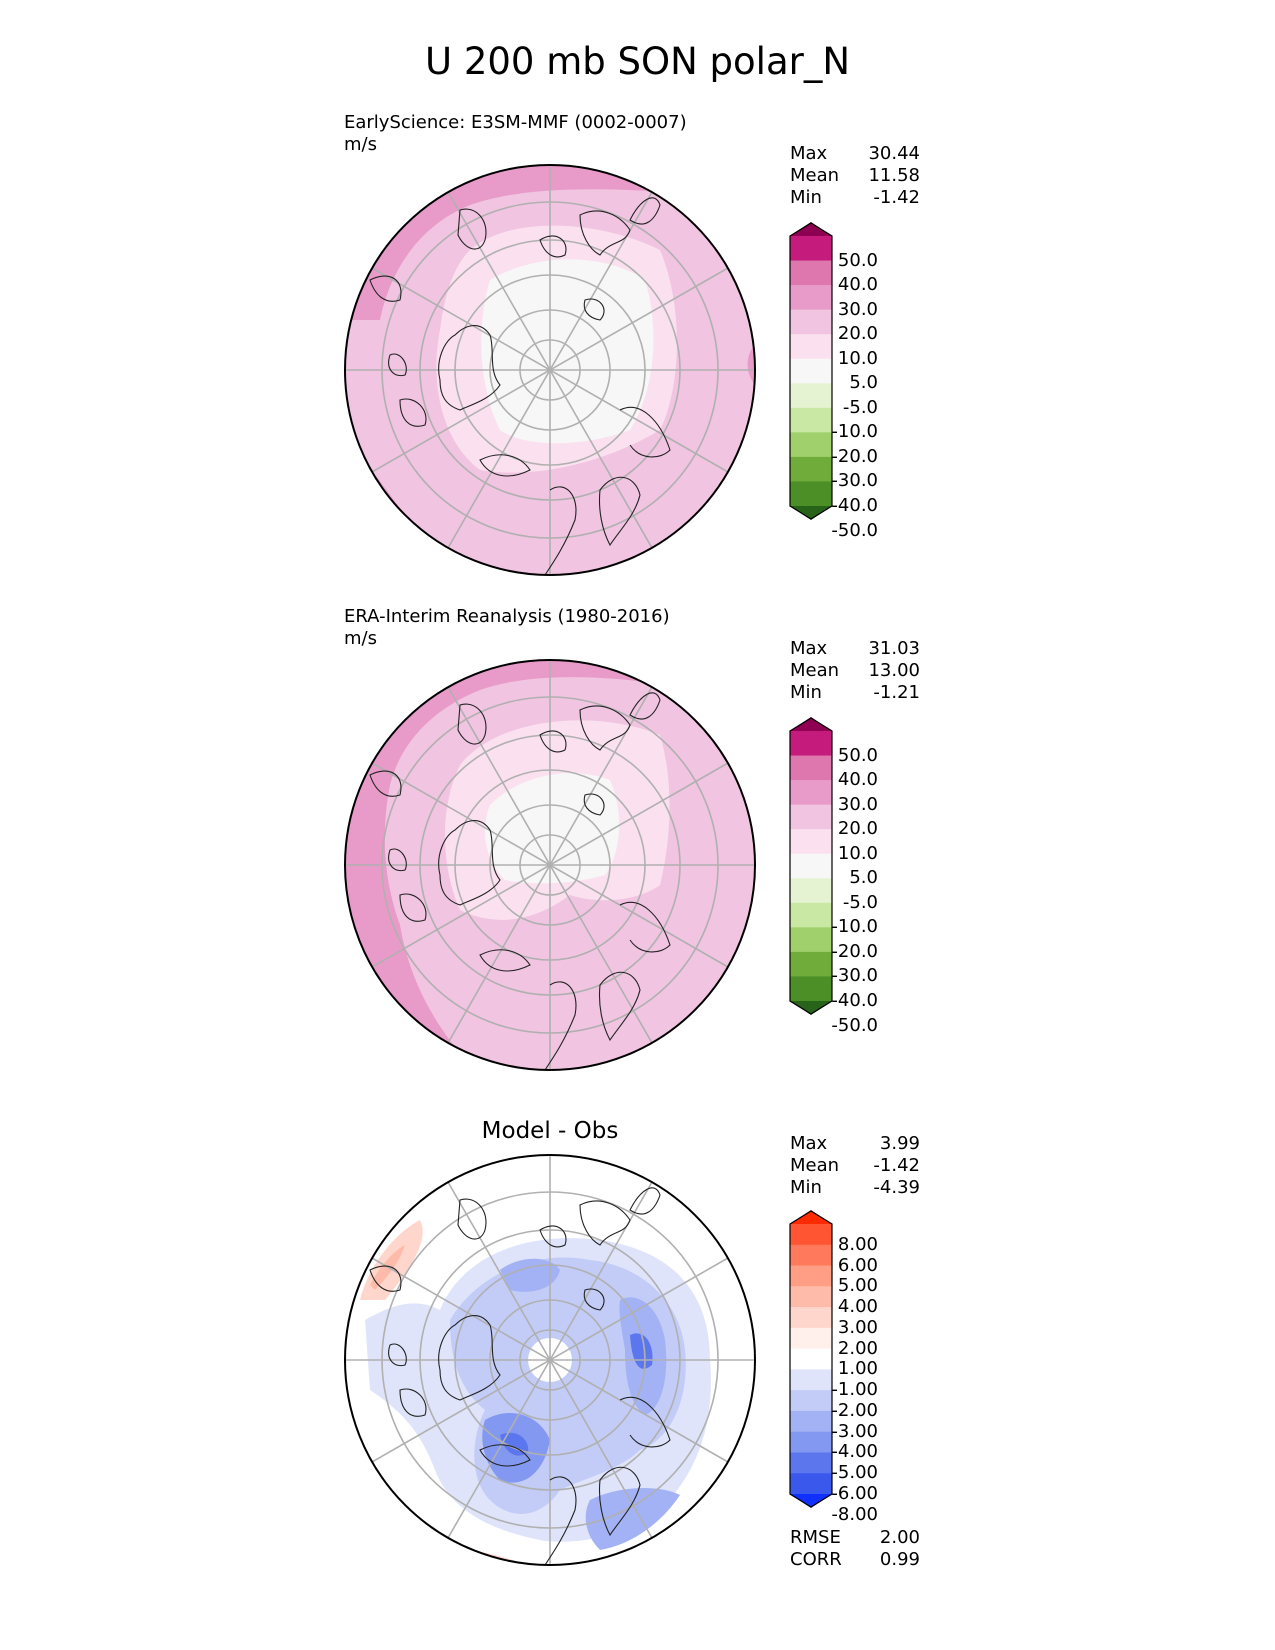 The height and width of the screenshot is (1650, 1275). Describe the element at coordinates (854, 1493) in the screenshot. I see `colorbar-tick-label: -6.00` at that location.